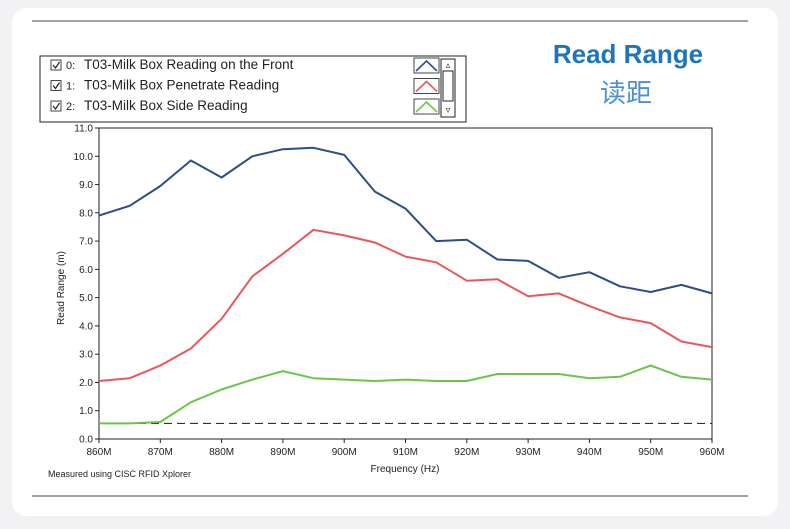  Describe the element at coordinates (448, 86) in the screenshot. I see `legend-scroll-thumb` at that location.